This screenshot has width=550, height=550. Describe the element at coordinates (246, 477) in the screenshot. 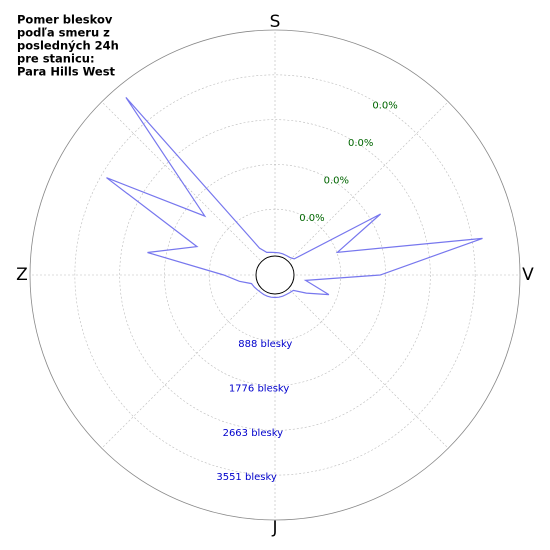

I see `r-tick-label: 3551 blesky` at that location.